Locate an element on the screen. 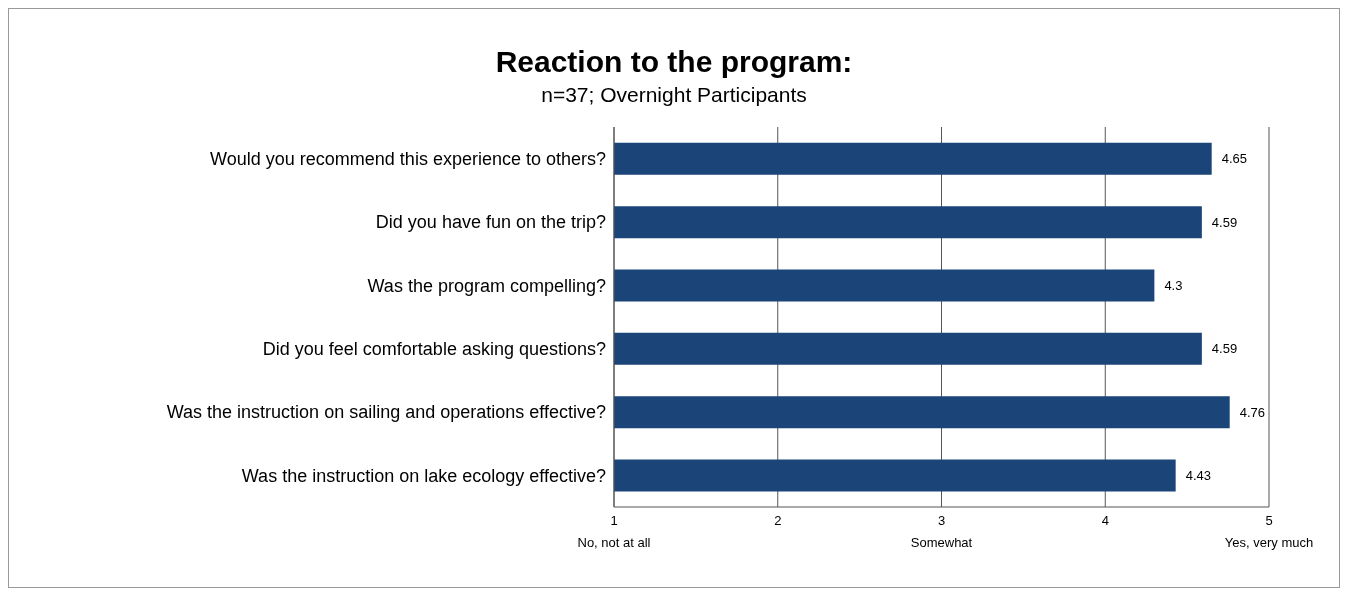 Image resolution: width=1349 pixels, height=616 pixels. y-tick-label: Did you feel comfortable asking questions? is located at coordinates (434, 349).